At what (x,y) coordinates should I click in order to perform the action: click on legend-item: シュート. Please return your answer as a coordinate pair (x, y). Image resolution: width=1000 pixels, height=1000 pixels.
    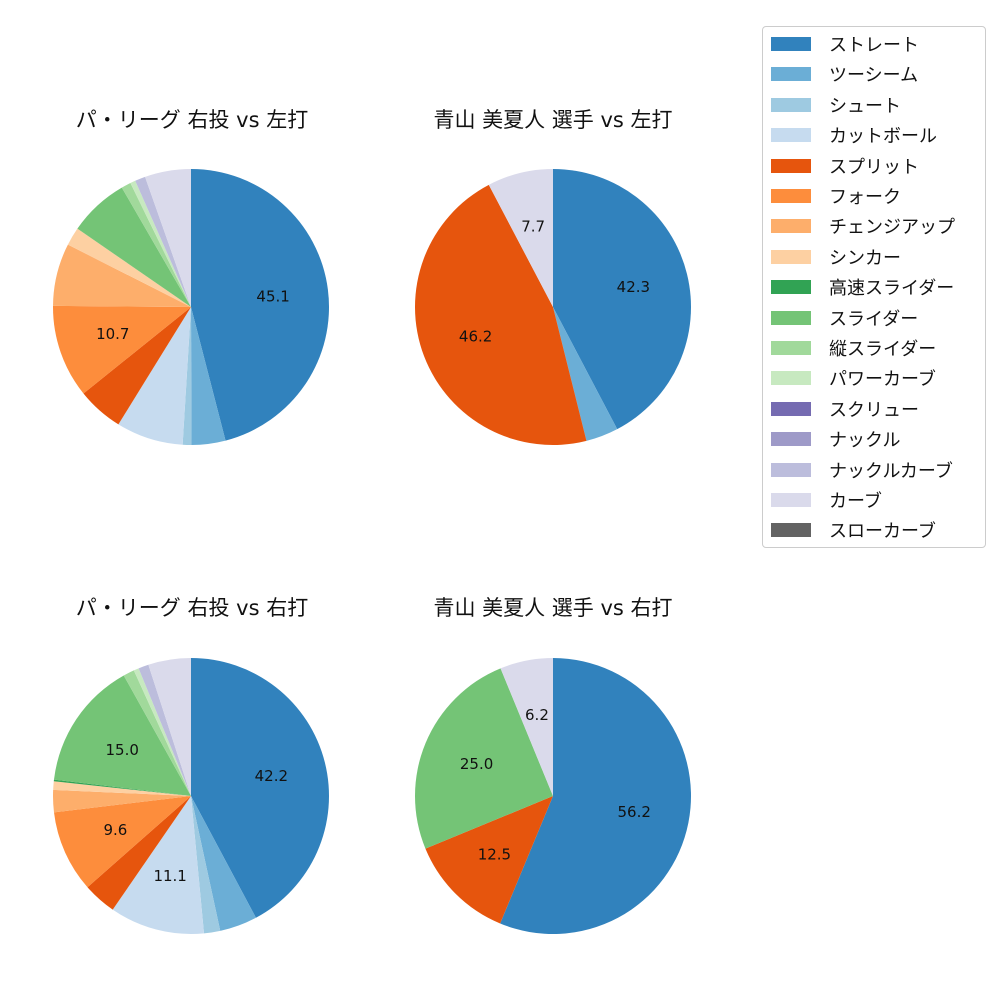
    Looking at the image, I should click on (836, 105).